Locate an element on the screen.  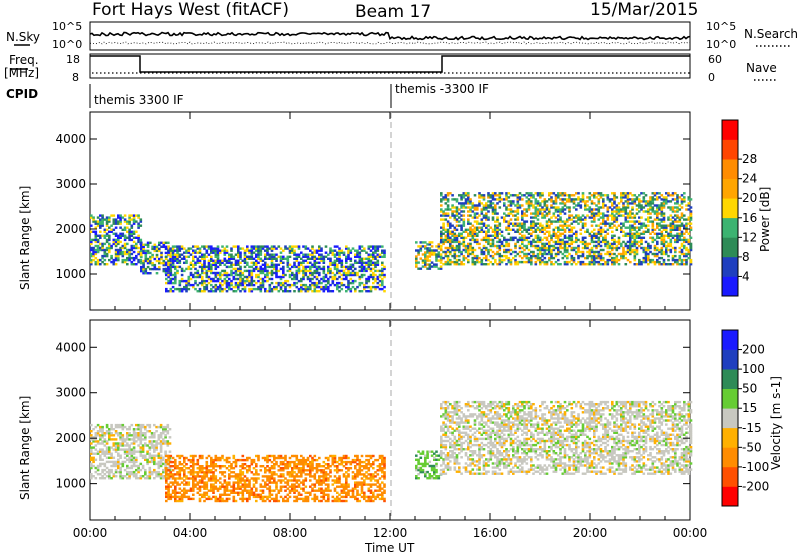
freq-left-label-1: Freq. is located at coordinates (24, 60).